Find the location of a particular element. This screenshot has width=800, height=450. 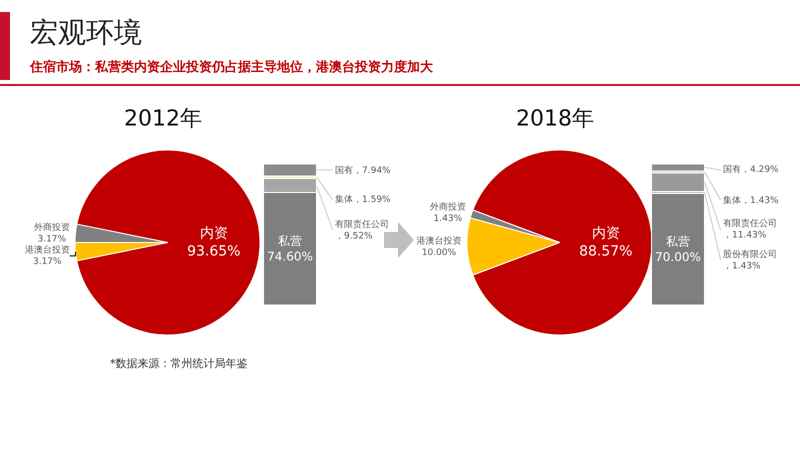

text: 国有，7.94% is located at coordinates (363, 171).